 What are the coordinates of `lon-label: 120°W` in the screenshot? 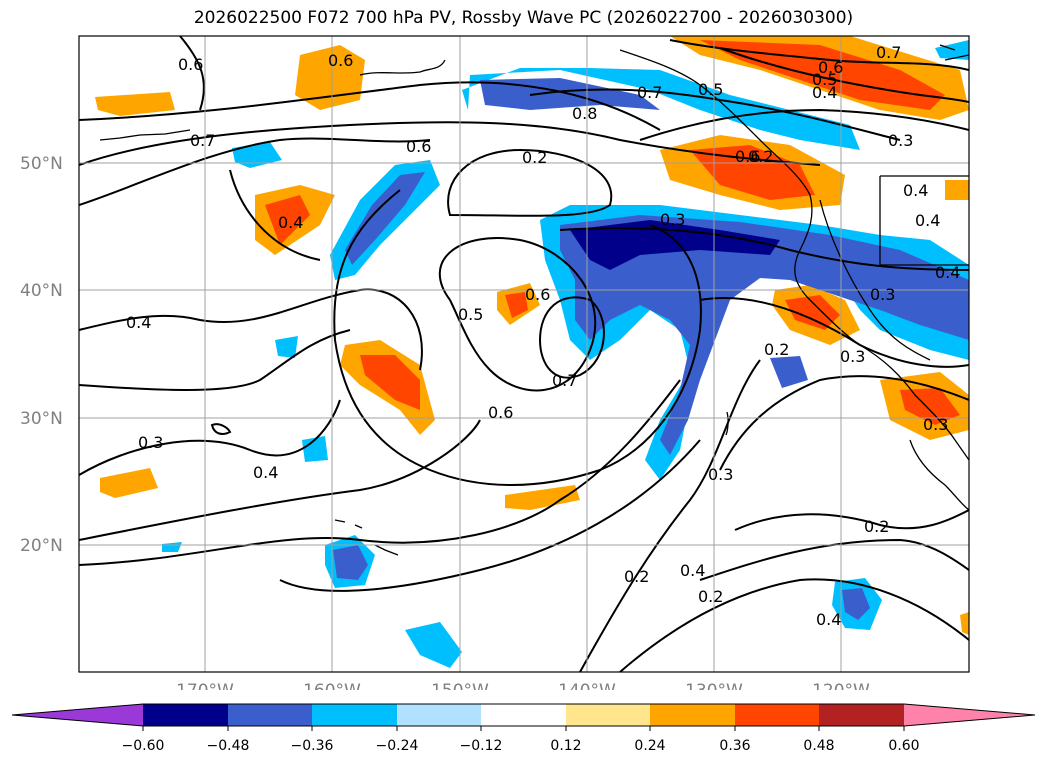 It's located at (841, 685).